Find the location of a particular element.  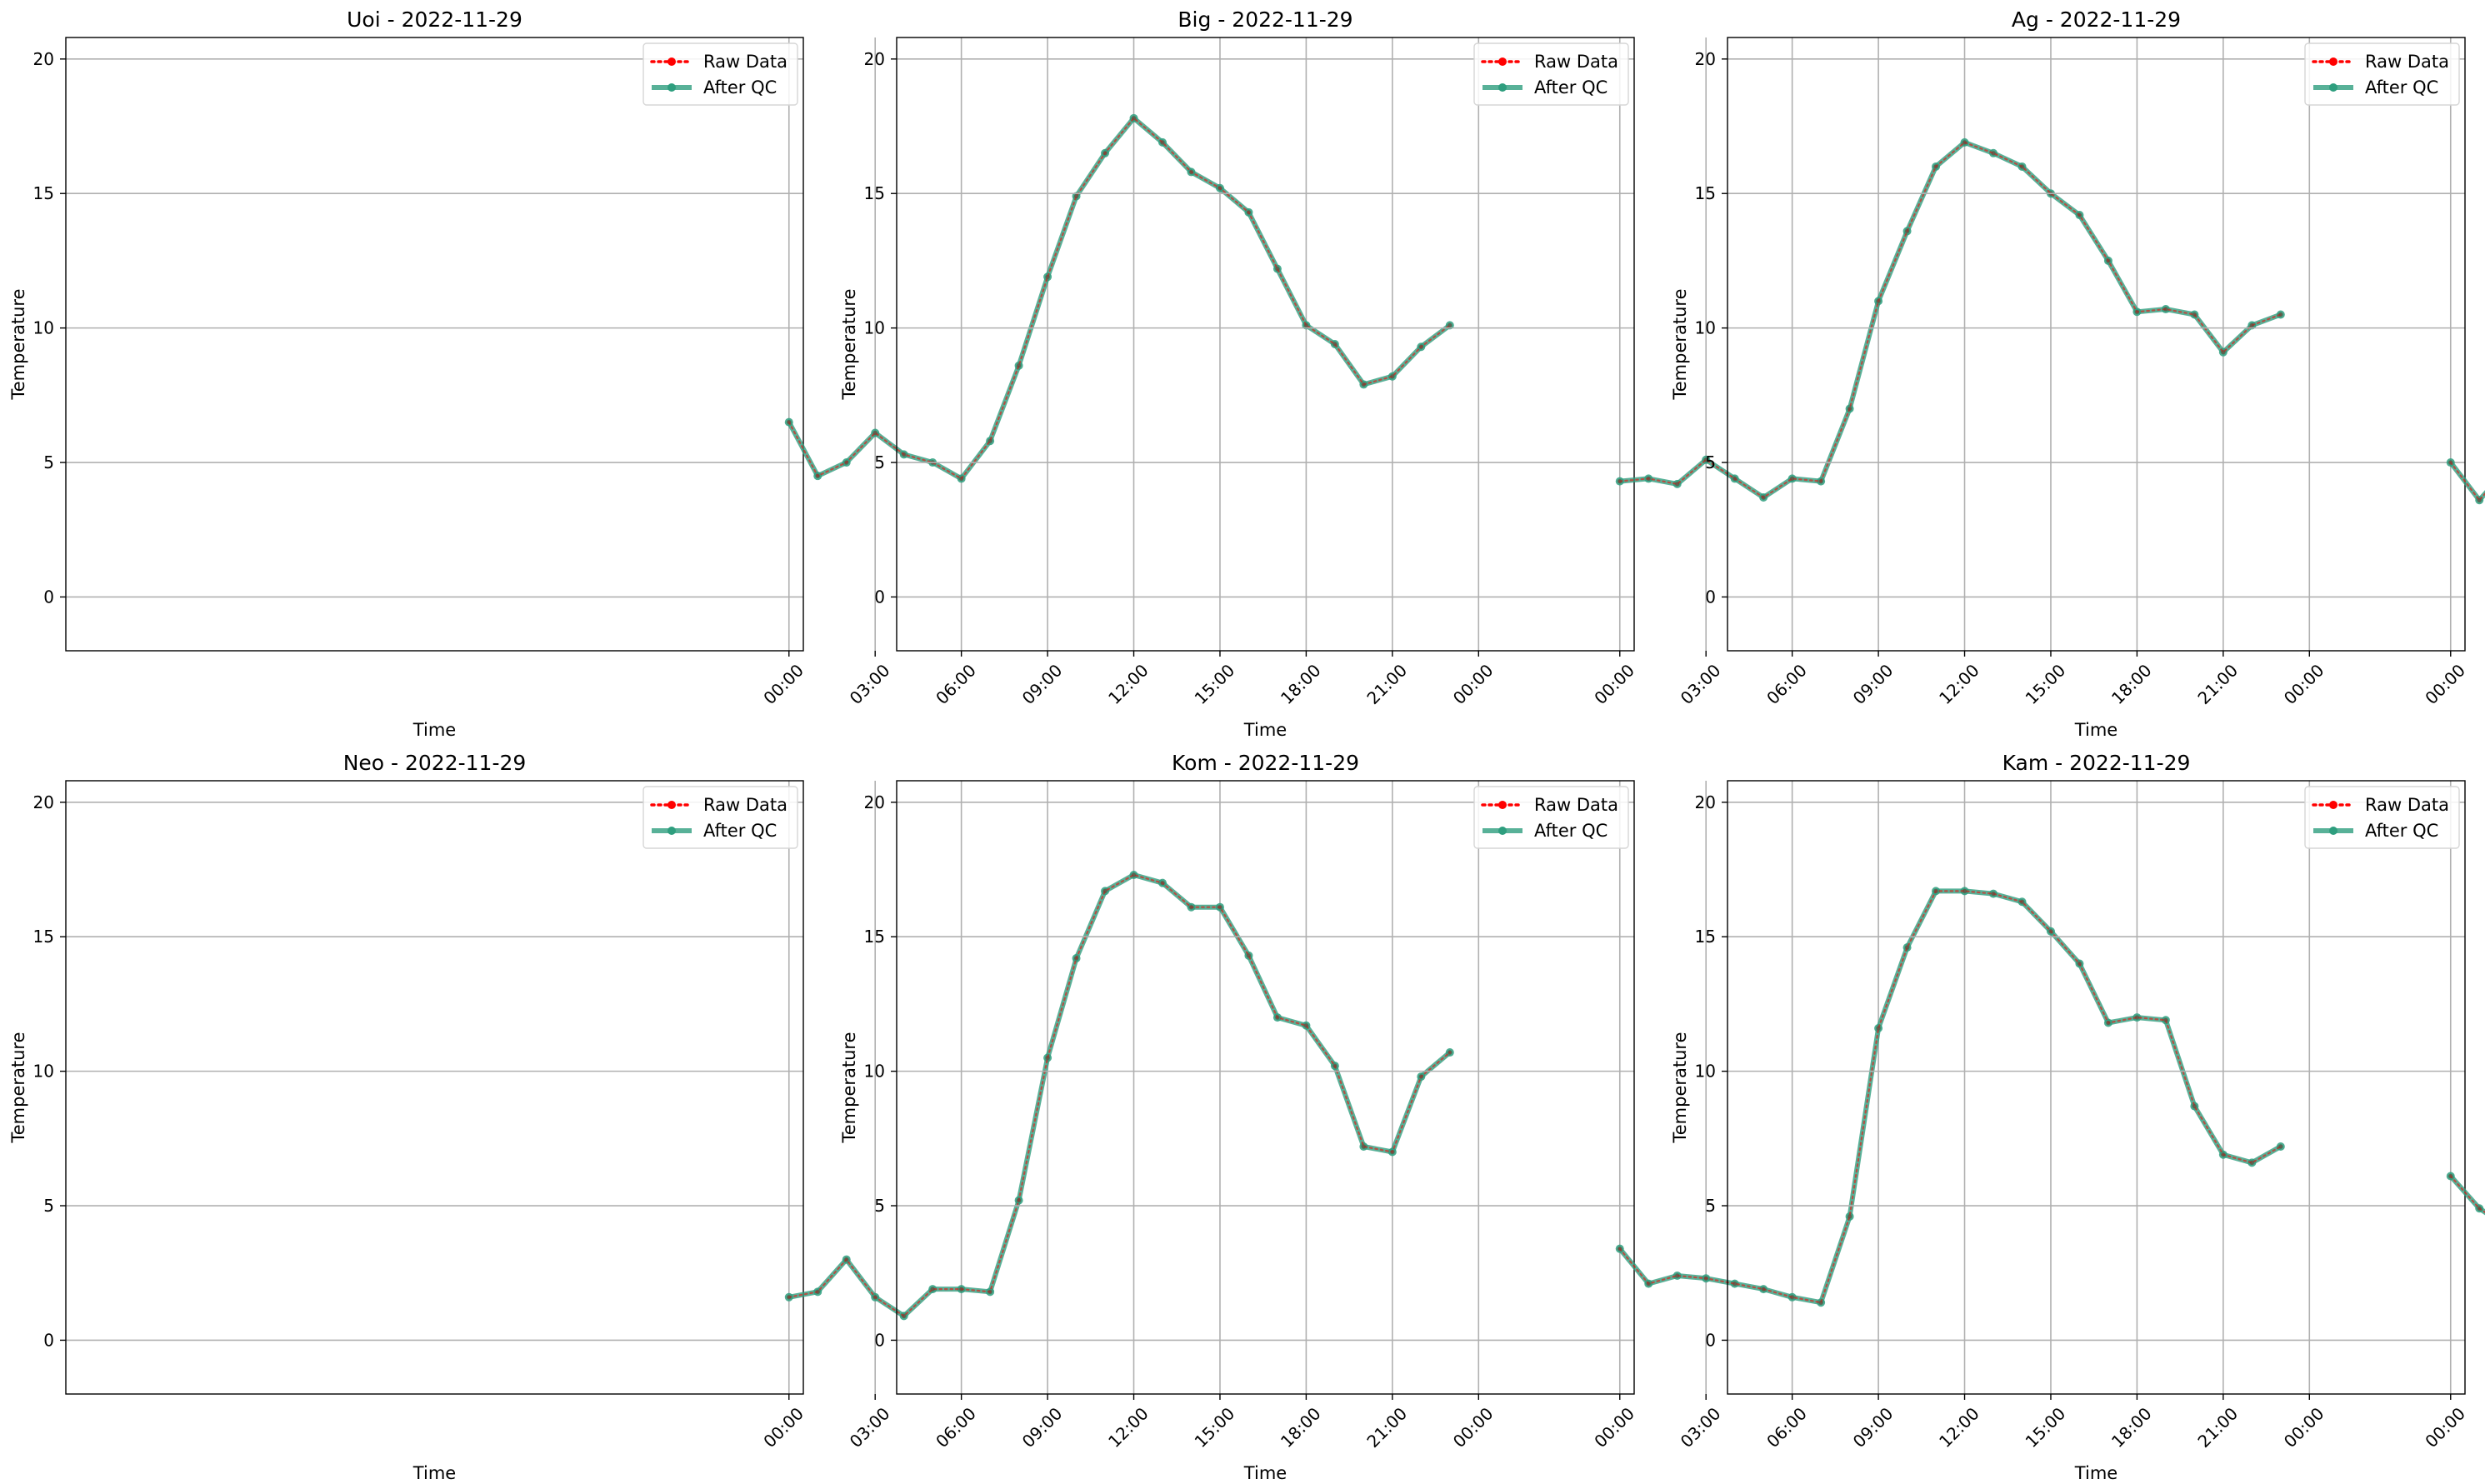

chart-title: Ag - 2022-11-29 is located at coordinates (2096, 19).